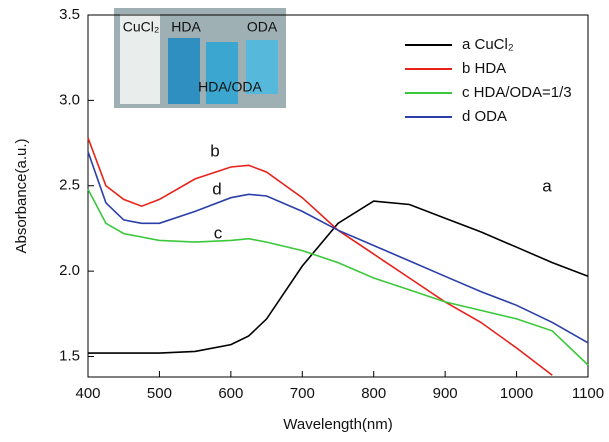 This screenshot has width=609, height=442. What do you see at coordinates (21, 195) in the screenshot?
I see `y-axis-title: Absorbance(a.u.)` at bounding box center [21, 195].